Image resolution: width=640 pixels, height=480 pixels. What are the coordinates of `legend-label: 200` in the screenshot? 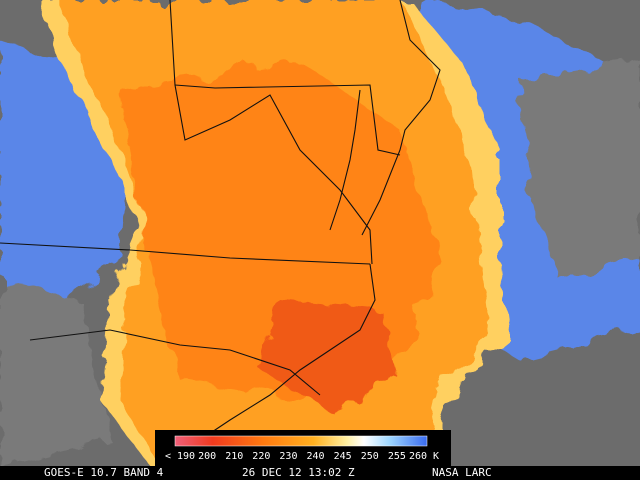 It's located at (207, 456).